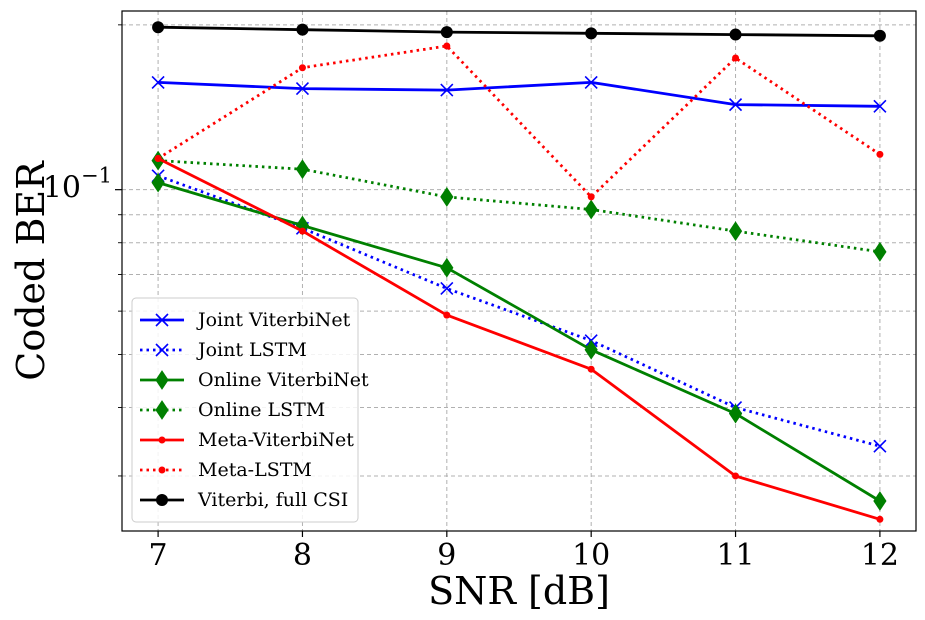 Image resolution: width=925 pixels, height=620 pixels. I want to click on y-axis-label: Coded BER, so click(31, 270).